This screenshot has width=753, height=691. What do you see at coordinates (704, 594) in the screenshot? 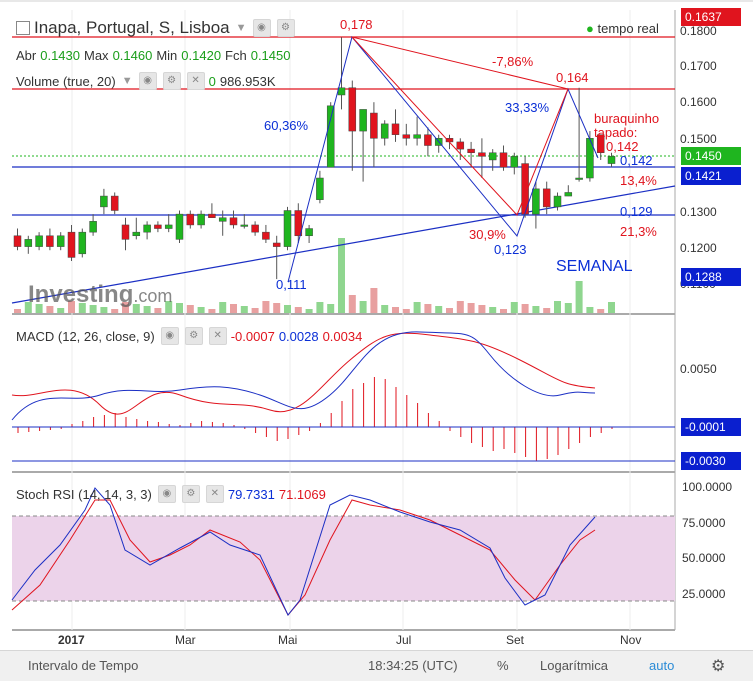
I see `stoch-tick: 25.0000` at bounding box center [704, 594].